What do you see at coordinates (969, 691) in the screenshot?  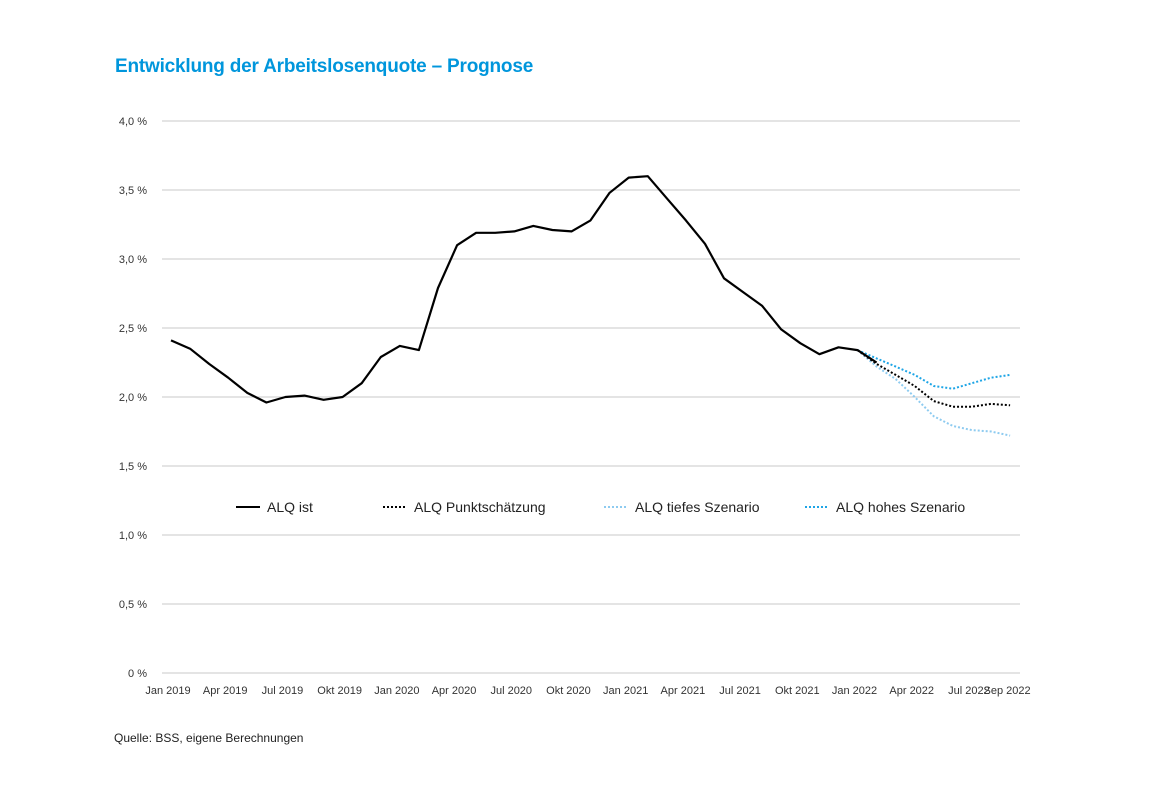 I see `x-tick-label: Jul 2022` at bounding box center [969, 691].